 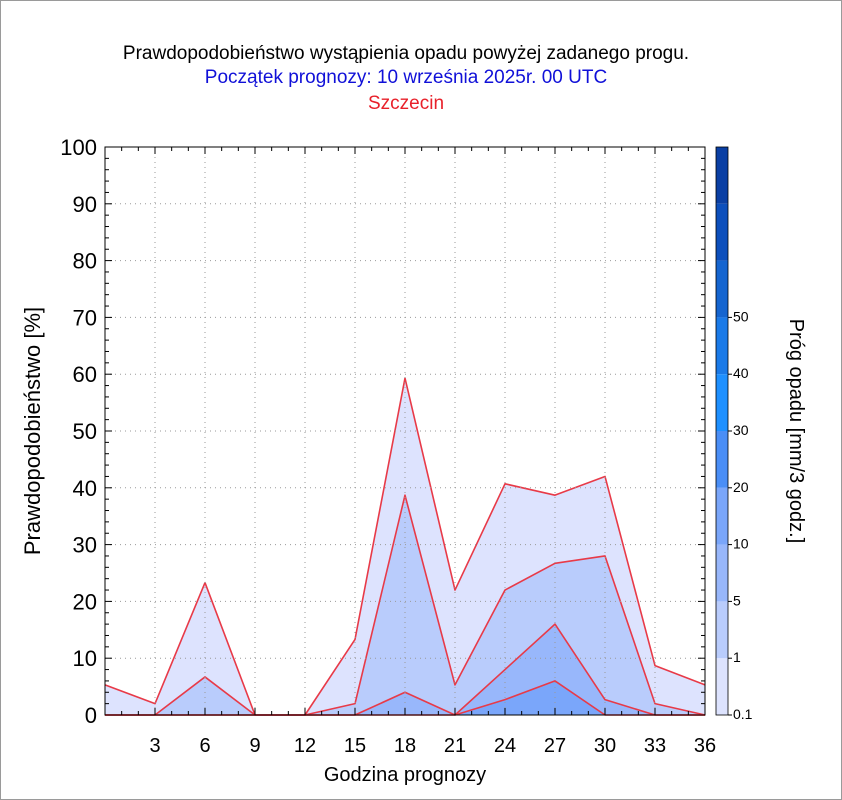 I want to click on colorbar: 0.1 1 5 10 20 30 40 50, so click(x=734, y=434).